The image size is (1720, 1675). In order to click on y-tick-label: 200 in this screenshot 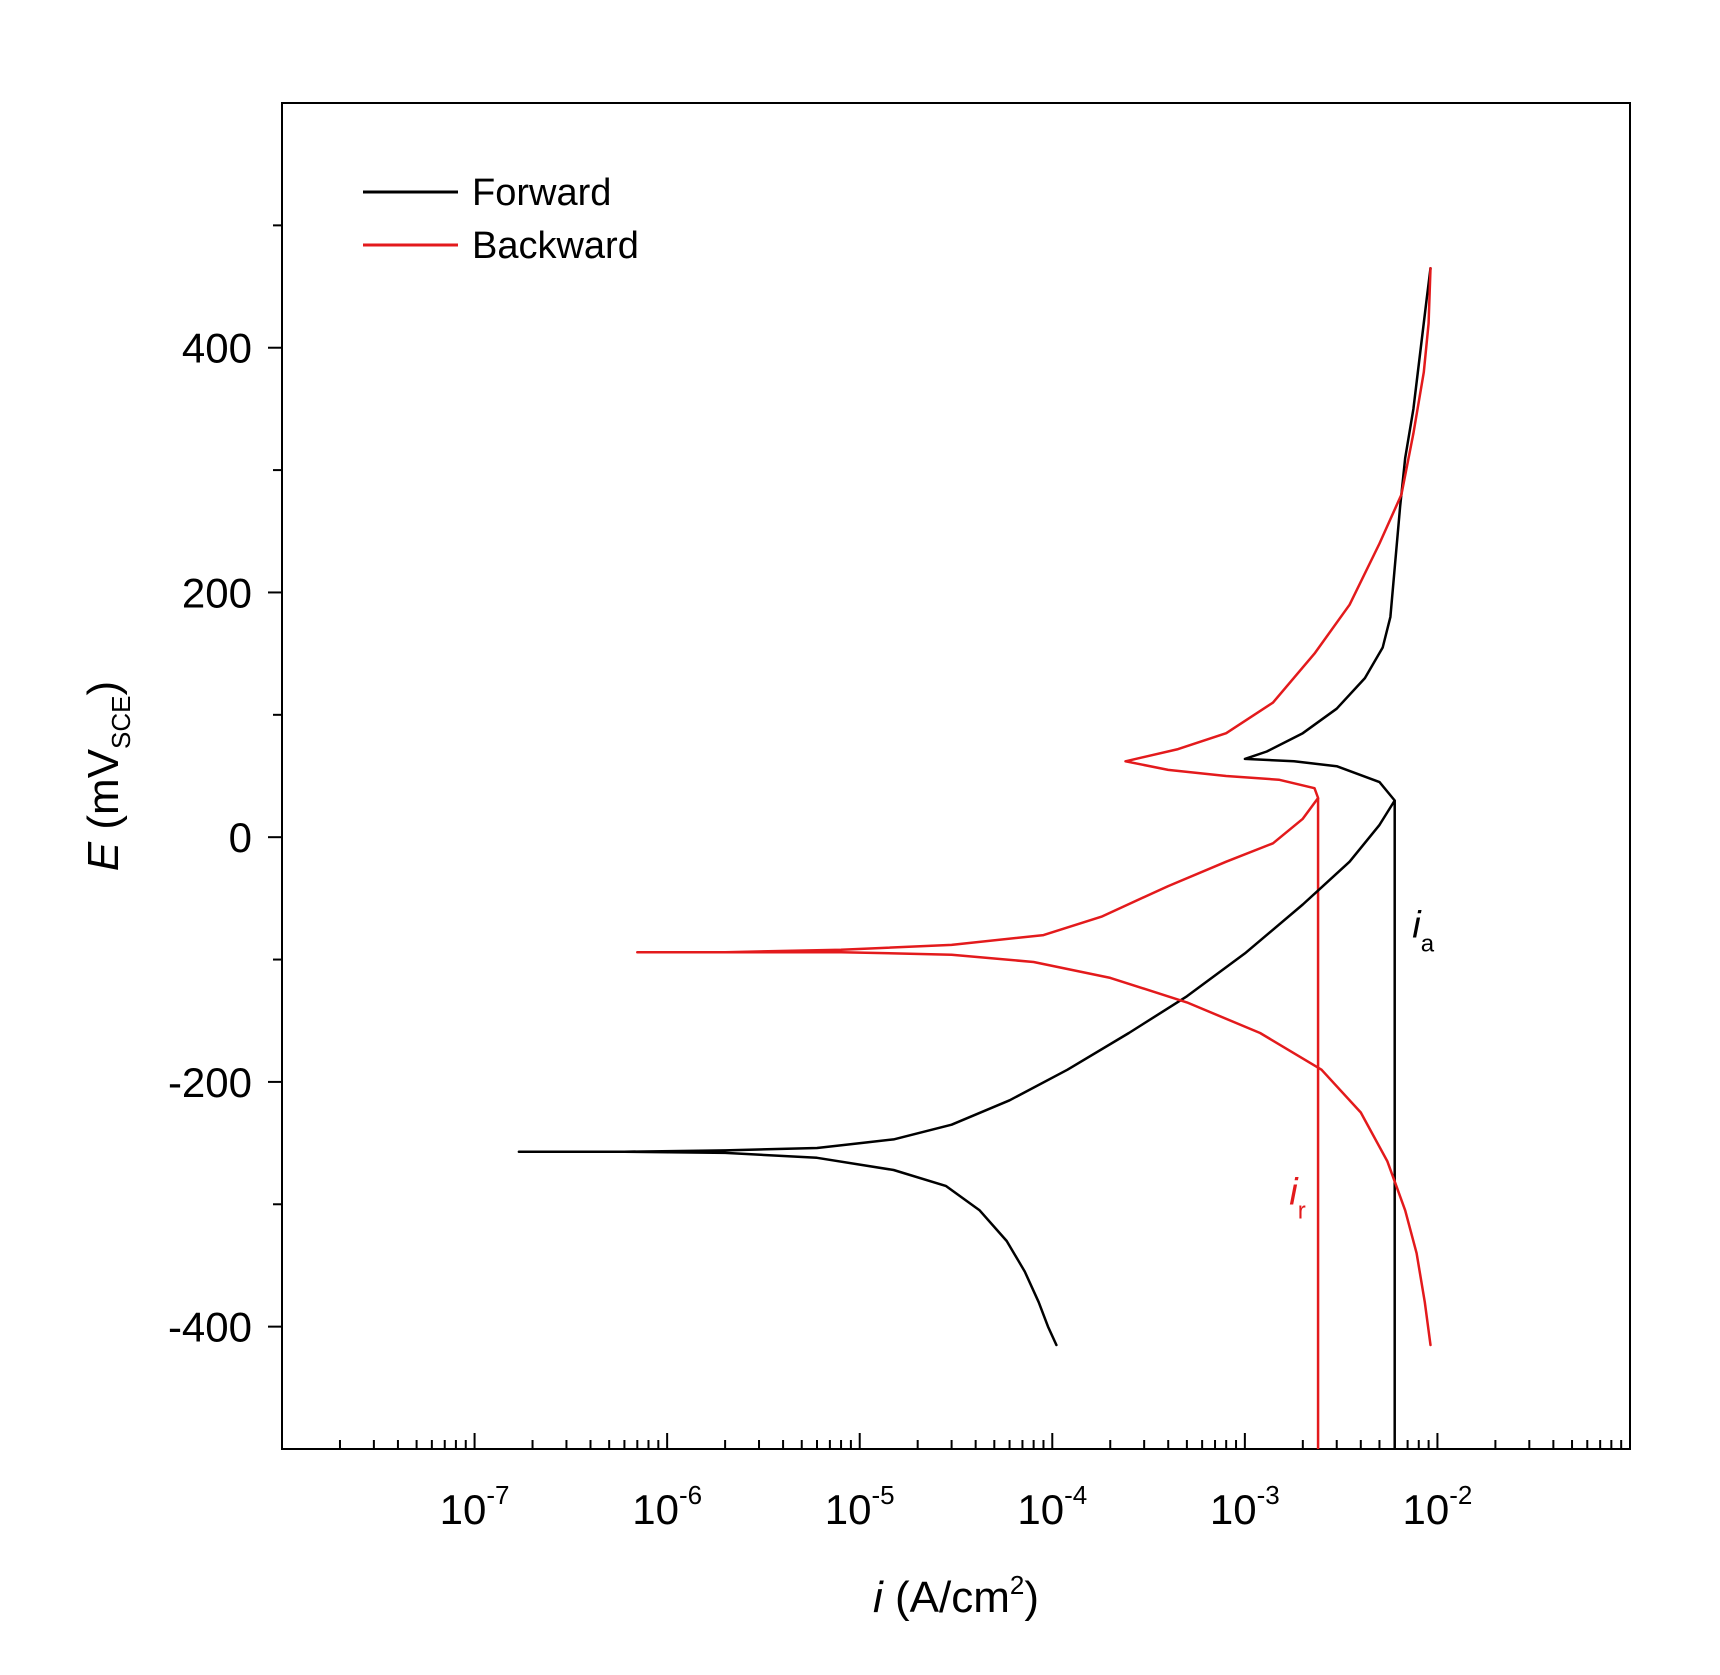, I will do `click(217, 592)`.